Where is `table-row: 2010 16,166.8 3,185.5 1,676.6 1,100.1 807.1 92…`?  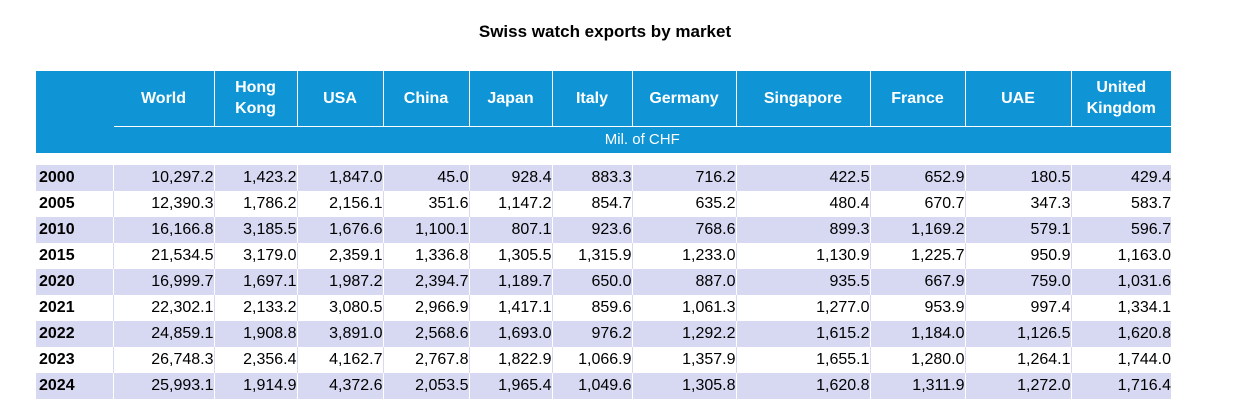 table-row: 2010 16,166.8 3,185.5 1,676.6 1,100.1 807.1 92… is located at coordinates (603, 230).